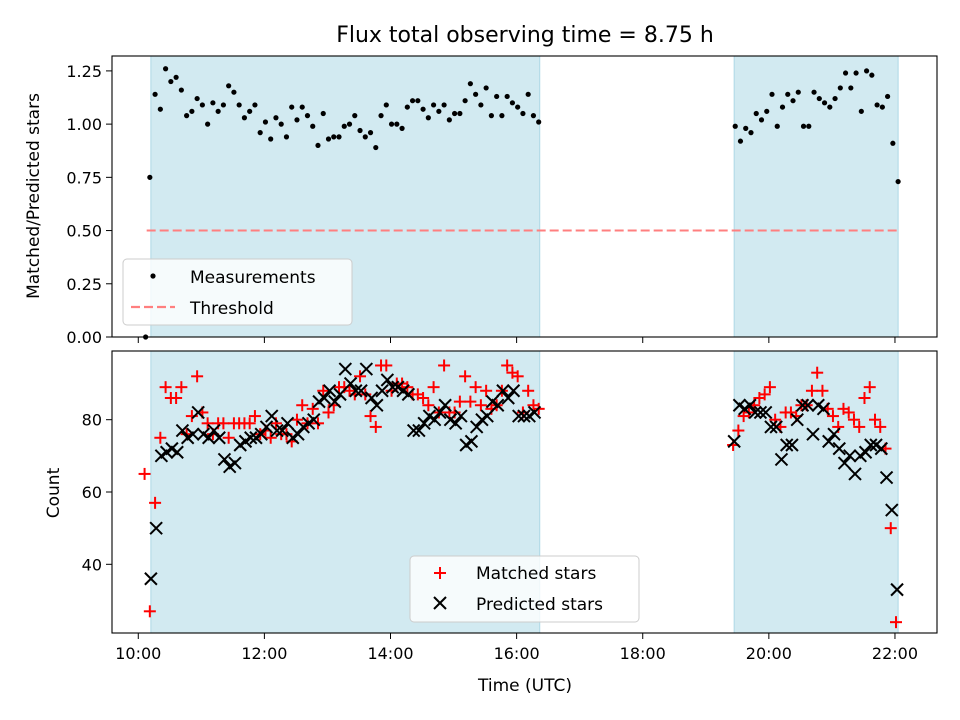 The height and width of the screenshot is (720, 960). I want to click on x-tick-label: 12:00, so click(264, 653).